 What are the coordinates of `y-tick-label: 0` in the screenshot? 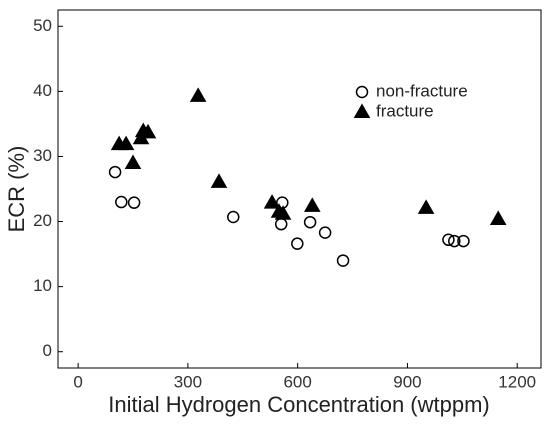 It's located at (47, 350).